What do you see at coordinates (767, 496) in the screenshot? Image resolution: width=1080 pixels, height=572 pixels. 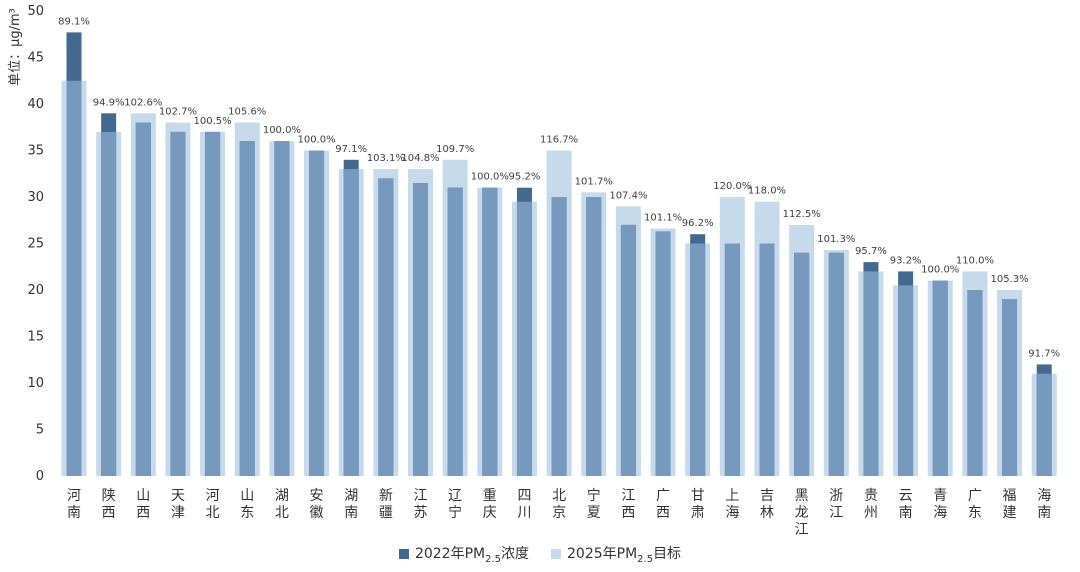 I see `category-label: 吉` at bounding box center [767, 496].